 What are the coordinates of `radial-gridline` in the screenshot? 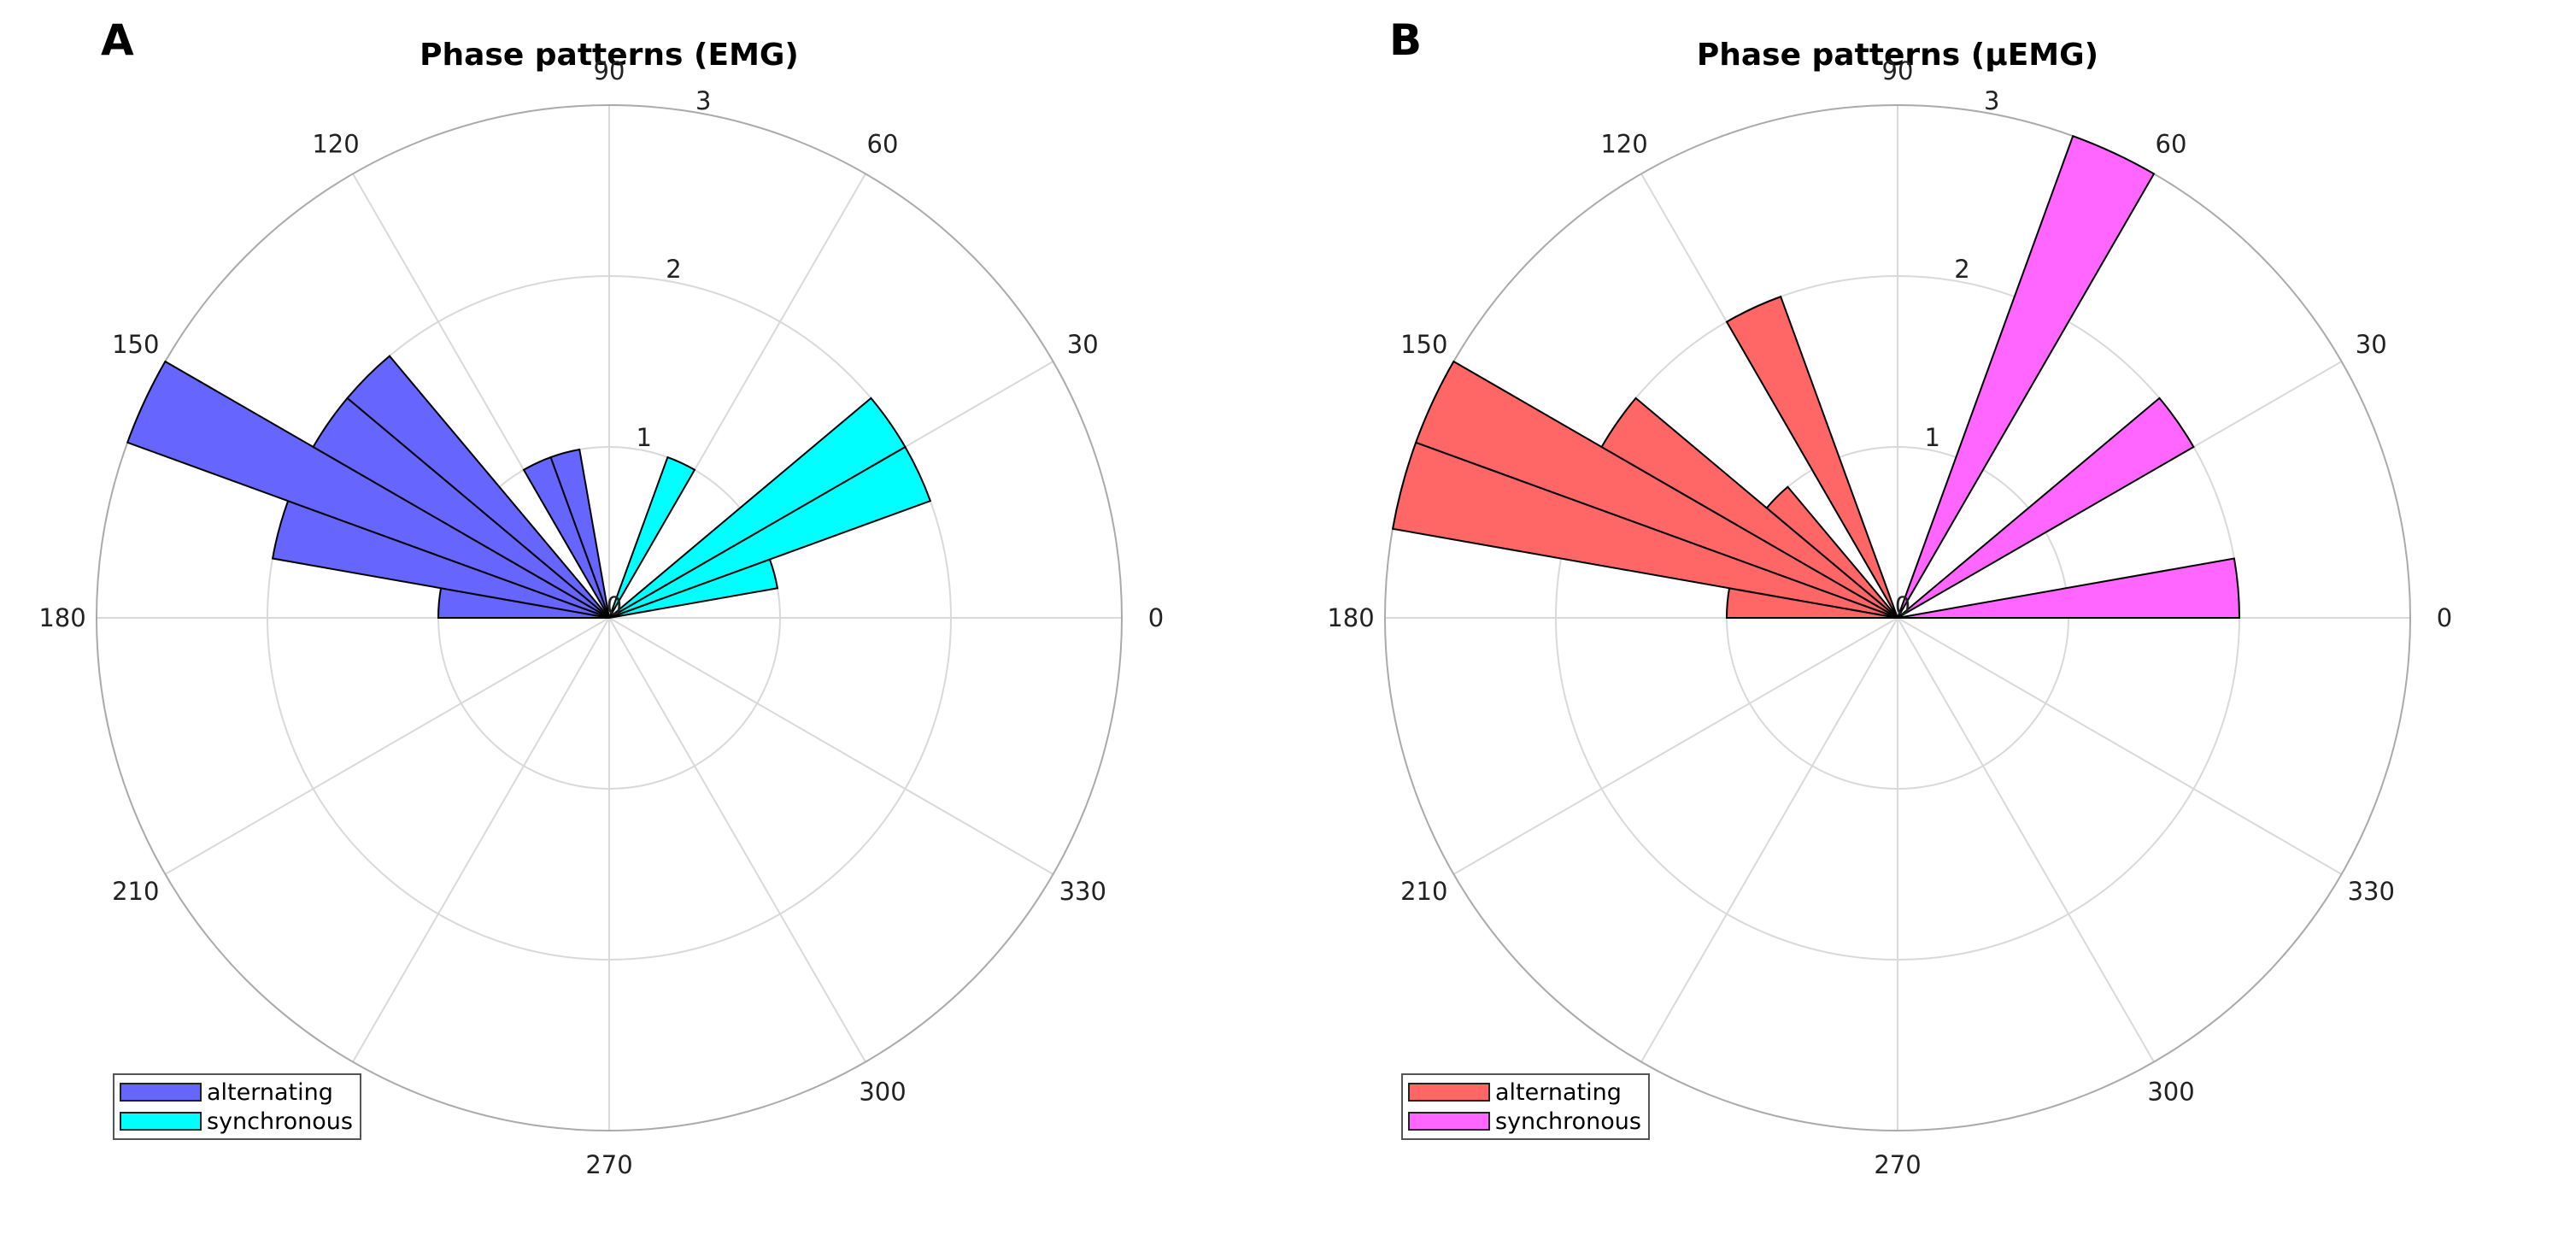 It's located at (609, 618).